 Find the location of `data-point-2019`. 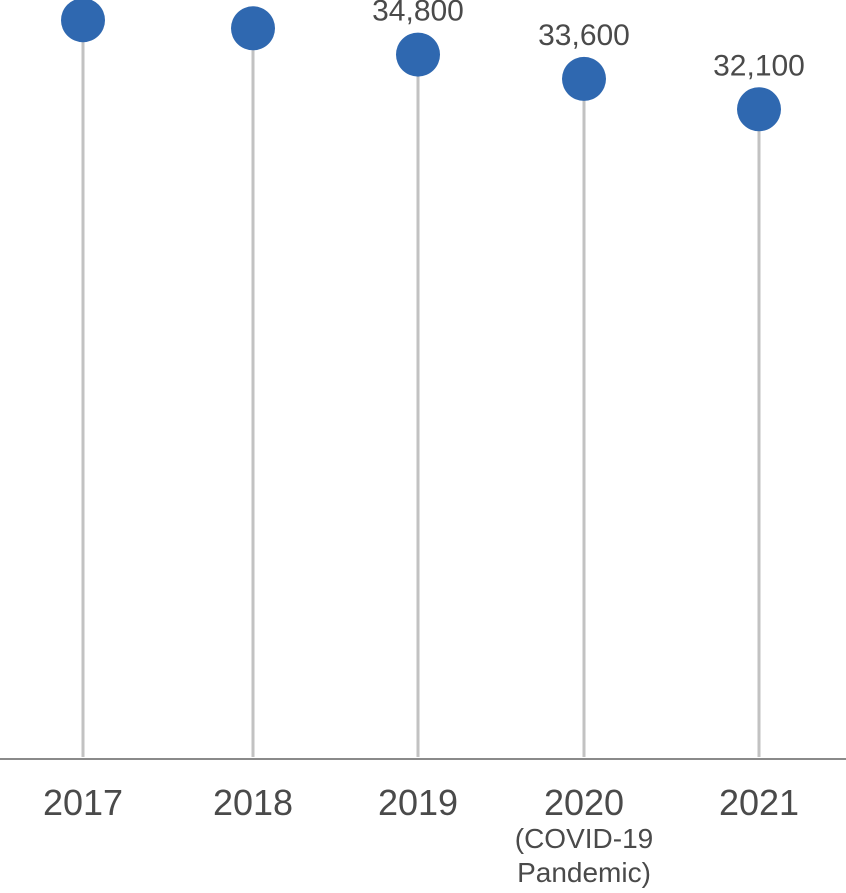

data-point-2019 is located at coordinates (418, 54).